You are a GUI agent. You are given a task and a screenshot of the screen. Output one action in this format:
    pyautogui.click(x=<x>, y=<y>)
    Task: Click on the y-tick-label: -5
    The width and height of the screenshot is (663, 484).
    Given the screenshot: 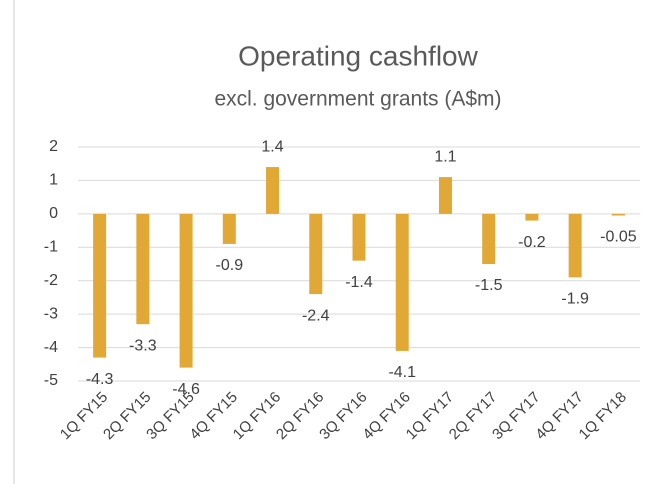 What is the action you would take?
    pyautogui.click(x=51, y=380)
    